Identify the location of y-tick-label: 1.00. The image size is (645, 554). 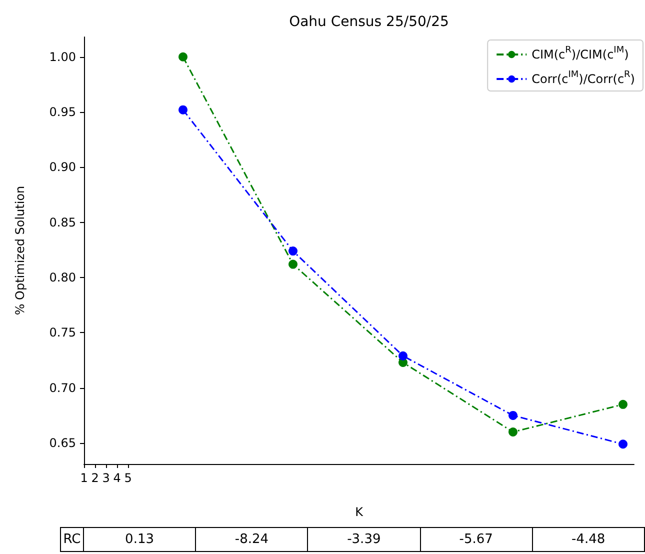
(62, 57).